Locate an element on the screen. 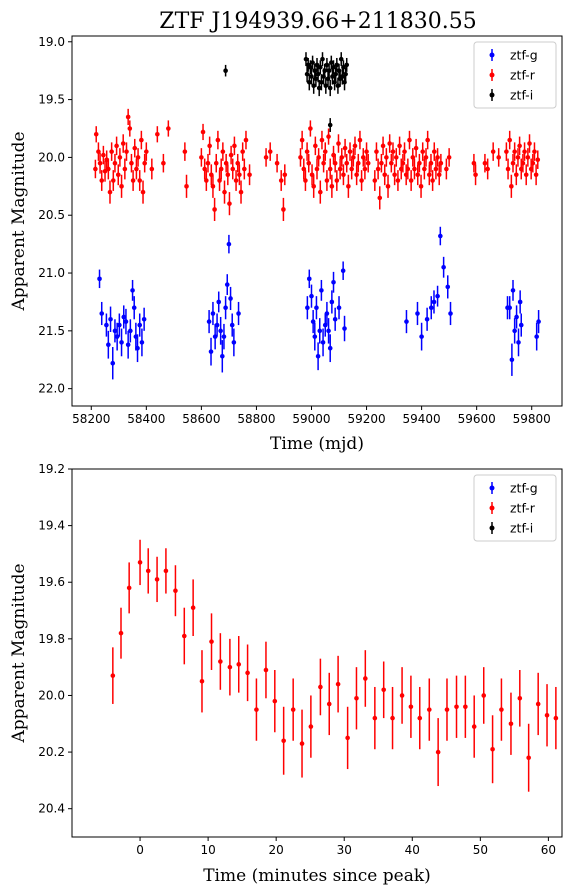 Image resolution: width=572 pixels, height=895 pixels. bottom-y-ticks: 19.2 19.4 19.6 19.8 20.0 20.2 20.4 is located at coordinates (55, 639).